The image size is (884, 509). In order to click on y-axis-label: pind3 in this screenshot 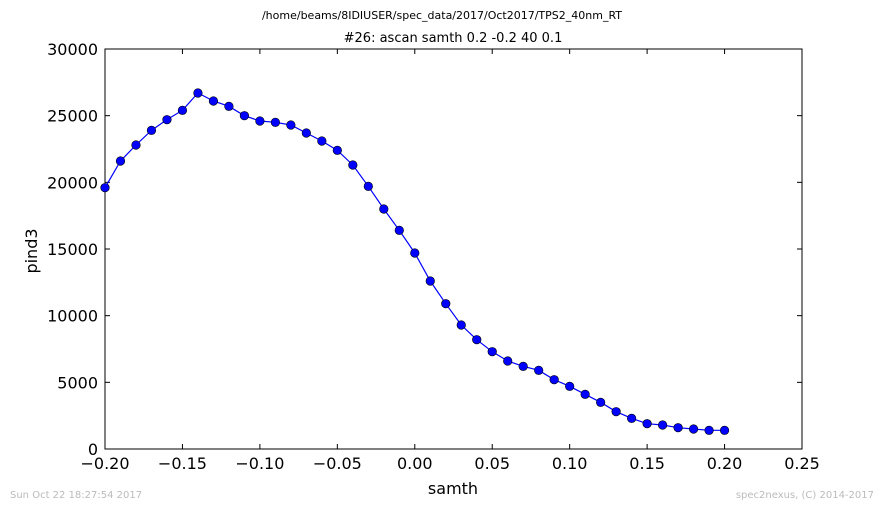, I will do `click(31, 250)`.